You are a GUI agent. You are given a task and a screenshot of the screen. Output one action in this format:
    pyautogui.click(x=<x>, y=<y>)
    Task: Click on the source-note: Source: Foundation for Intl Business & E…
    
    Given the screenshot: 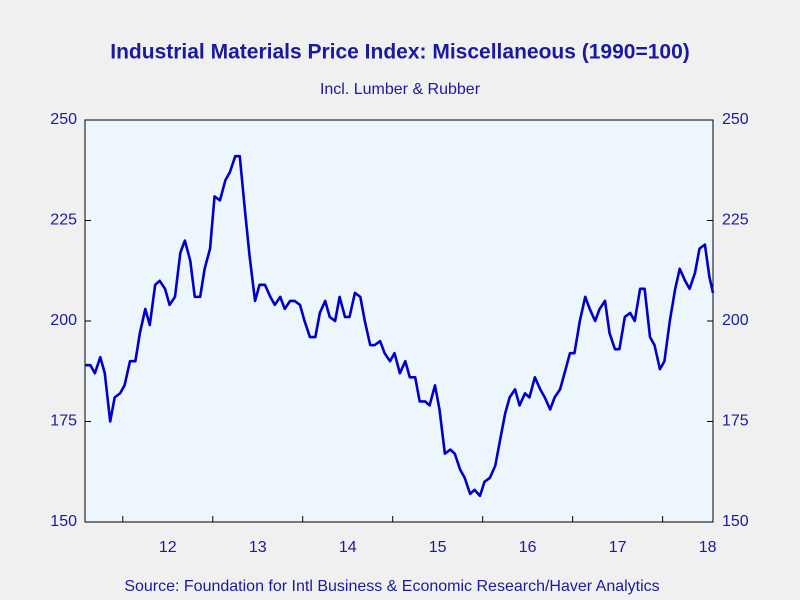 What is the action you would take?
    pyautogui.click(x=391, y=586)
    